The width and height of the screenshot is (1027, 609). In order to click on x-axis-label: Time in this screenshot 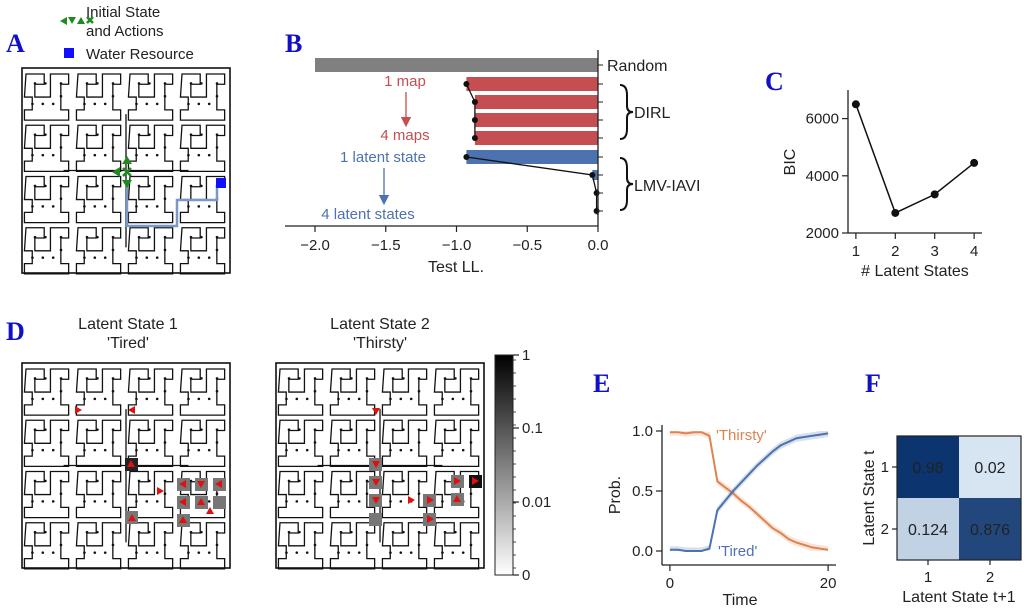, I will do `click(740, 600)`.